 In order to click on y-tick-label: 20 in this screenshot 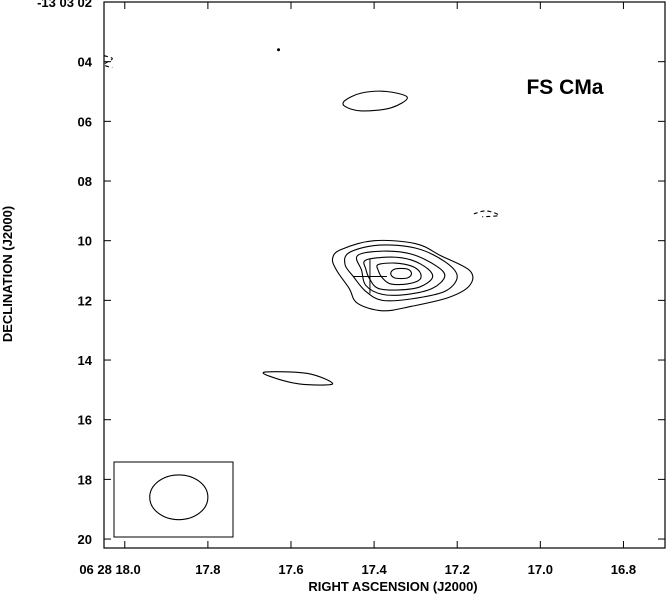, I will do `click(85, 539)`.